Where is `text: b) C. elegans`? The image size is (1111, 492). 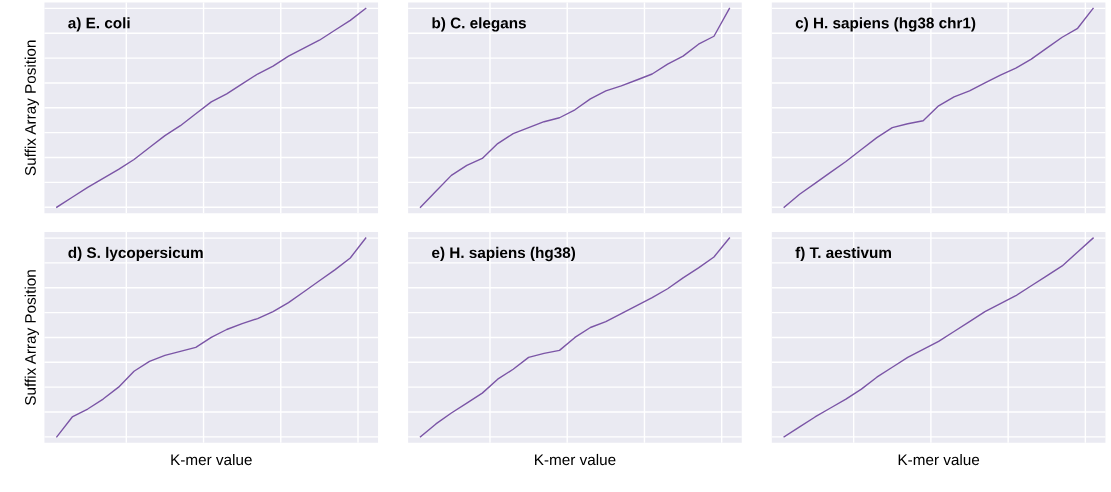 text: b) C. elegans is located at coordinates (479, 24).